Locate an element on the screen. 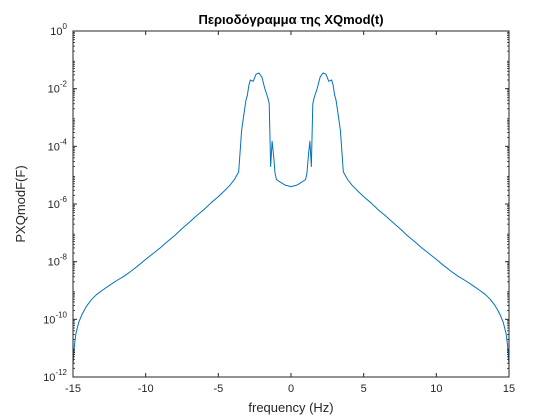  y-tick-label: 10⁻¹⁰ is located at coordinates (55, 318).